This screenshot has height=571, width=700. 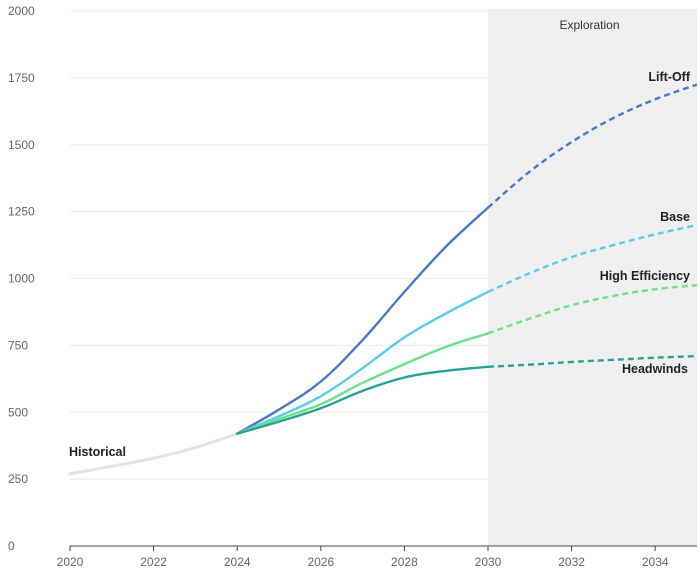 What do you see at coordinates (592, 309) in the screenshot?
I see `high-efficiency-dashed-line` at bounding box center [592, 309].